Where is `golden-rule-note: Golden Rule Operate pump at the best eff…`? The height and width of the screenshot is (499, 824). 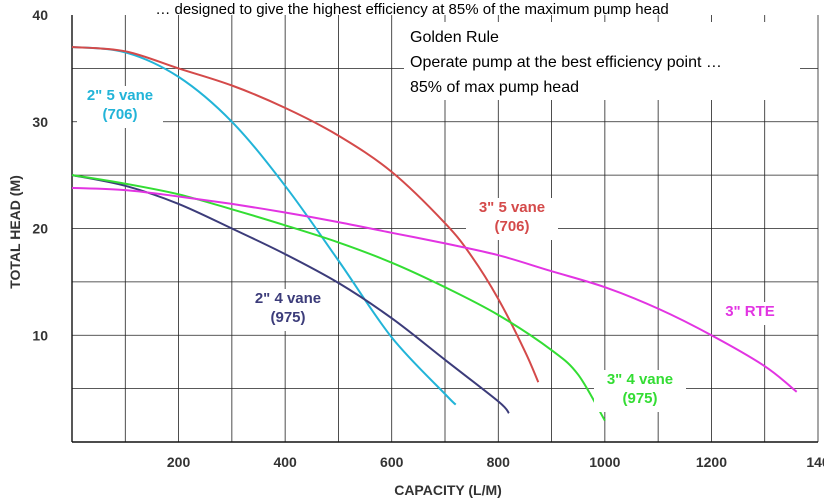 golden-rule-note: Golden Rule Operate pump at the best eff… is located at coordinates (602, 61).